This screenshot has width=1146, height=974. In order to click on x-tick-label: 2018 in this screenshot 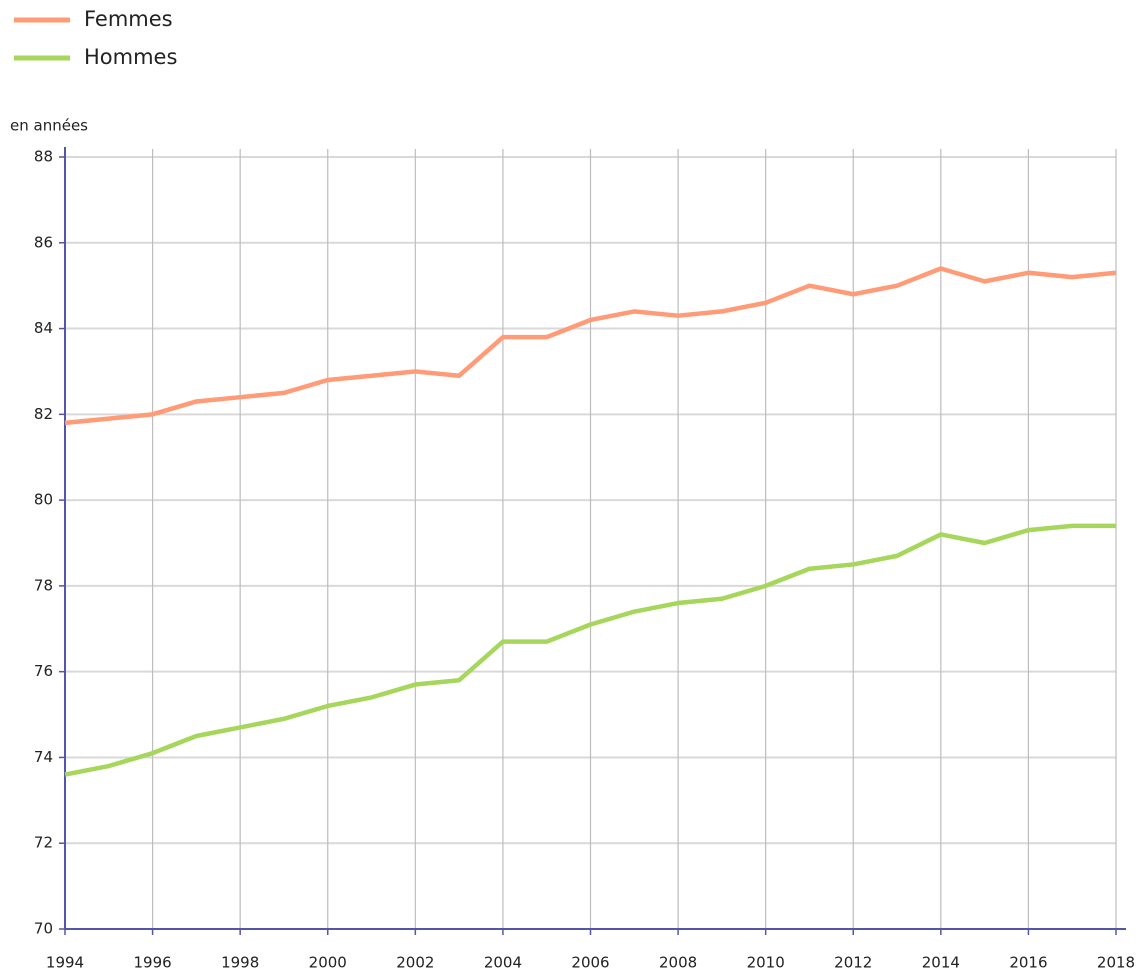, I will do `click(1116, 963)`.